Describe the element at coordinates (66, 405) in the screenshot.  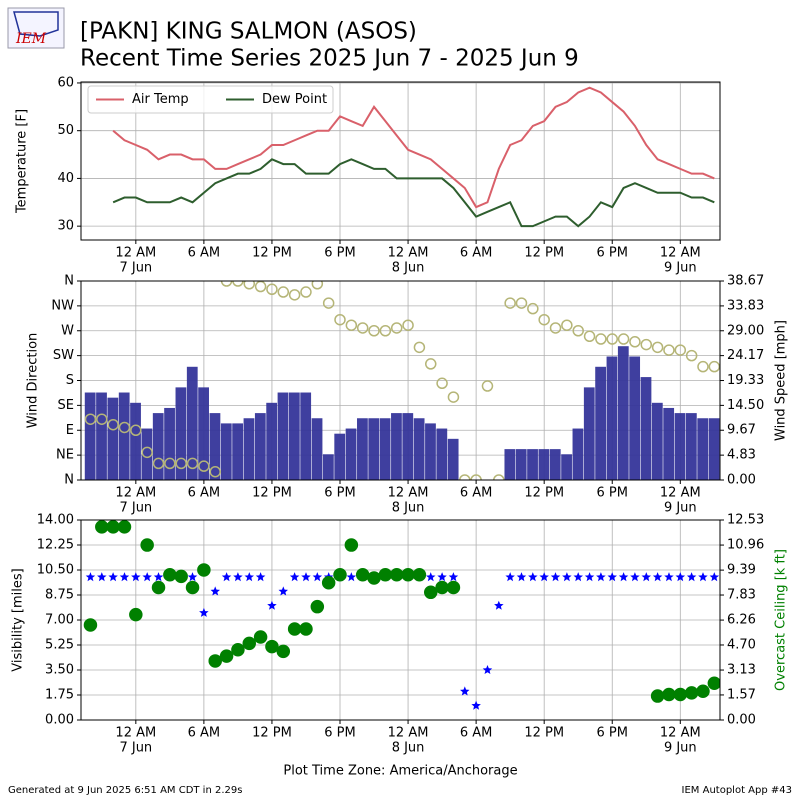
I see `y-tick-label: SE` at that location.